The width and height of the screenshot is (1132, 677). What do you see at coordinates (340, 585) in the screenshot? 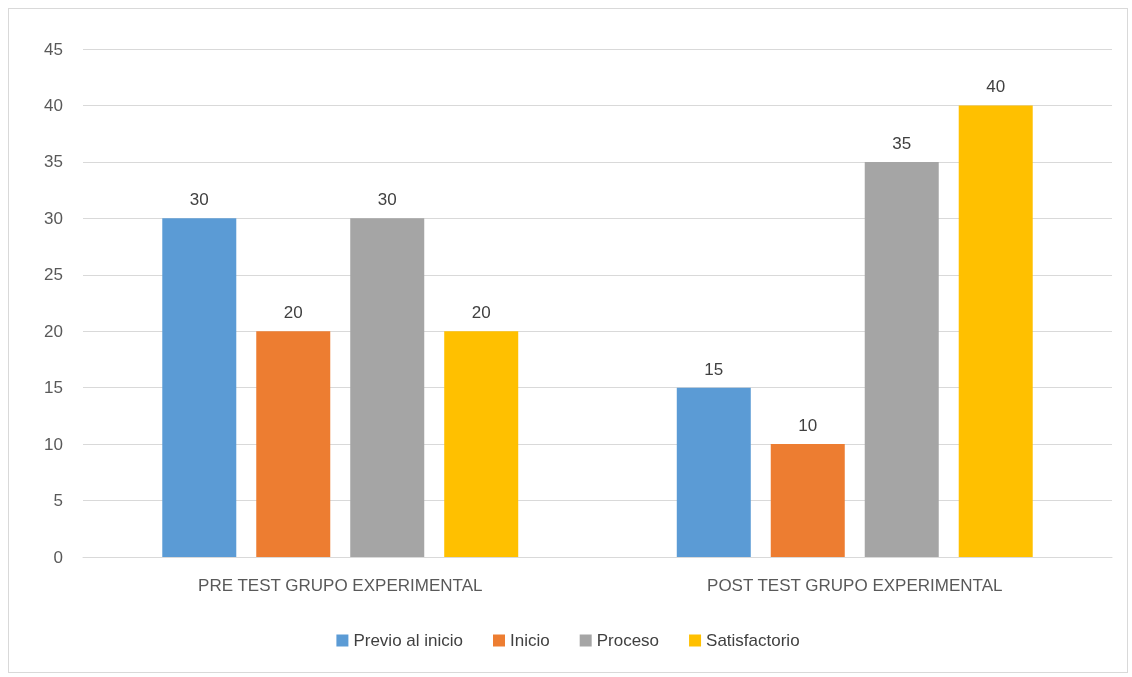
I see `x-tick-label: PRE TEST GRUPO EXPERIMENTAL` at bounding box center [340, 585].